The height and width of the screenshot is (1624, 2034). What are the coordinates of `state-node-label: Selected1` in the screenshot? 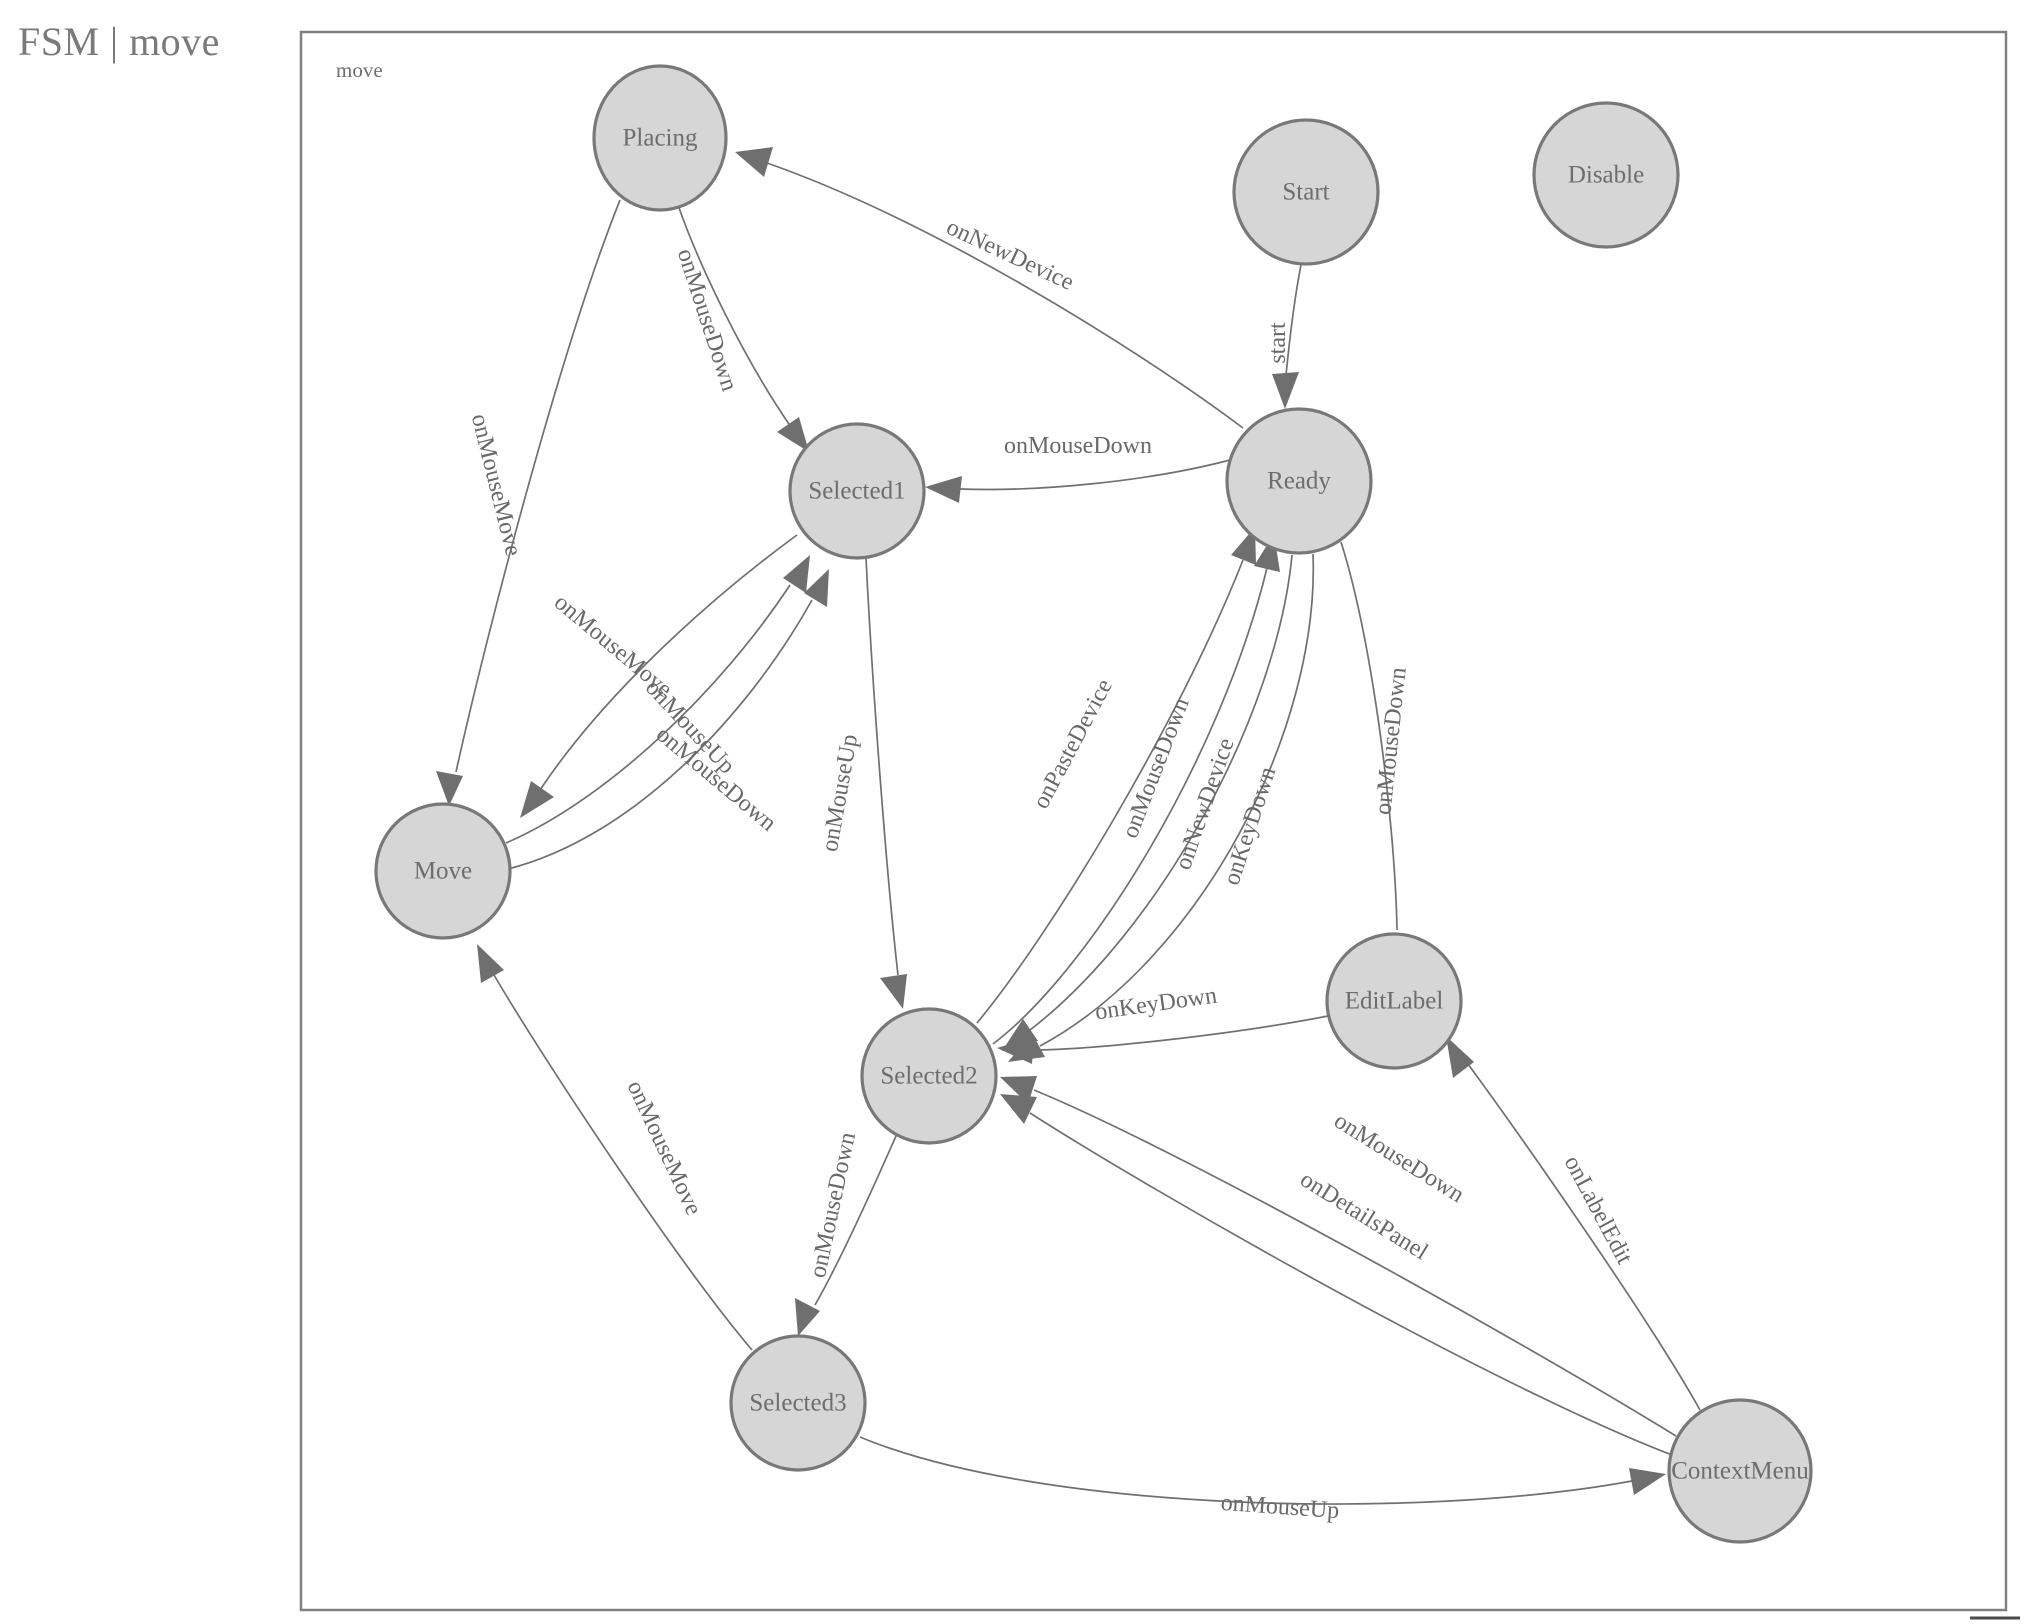 It's located at (856, 491).